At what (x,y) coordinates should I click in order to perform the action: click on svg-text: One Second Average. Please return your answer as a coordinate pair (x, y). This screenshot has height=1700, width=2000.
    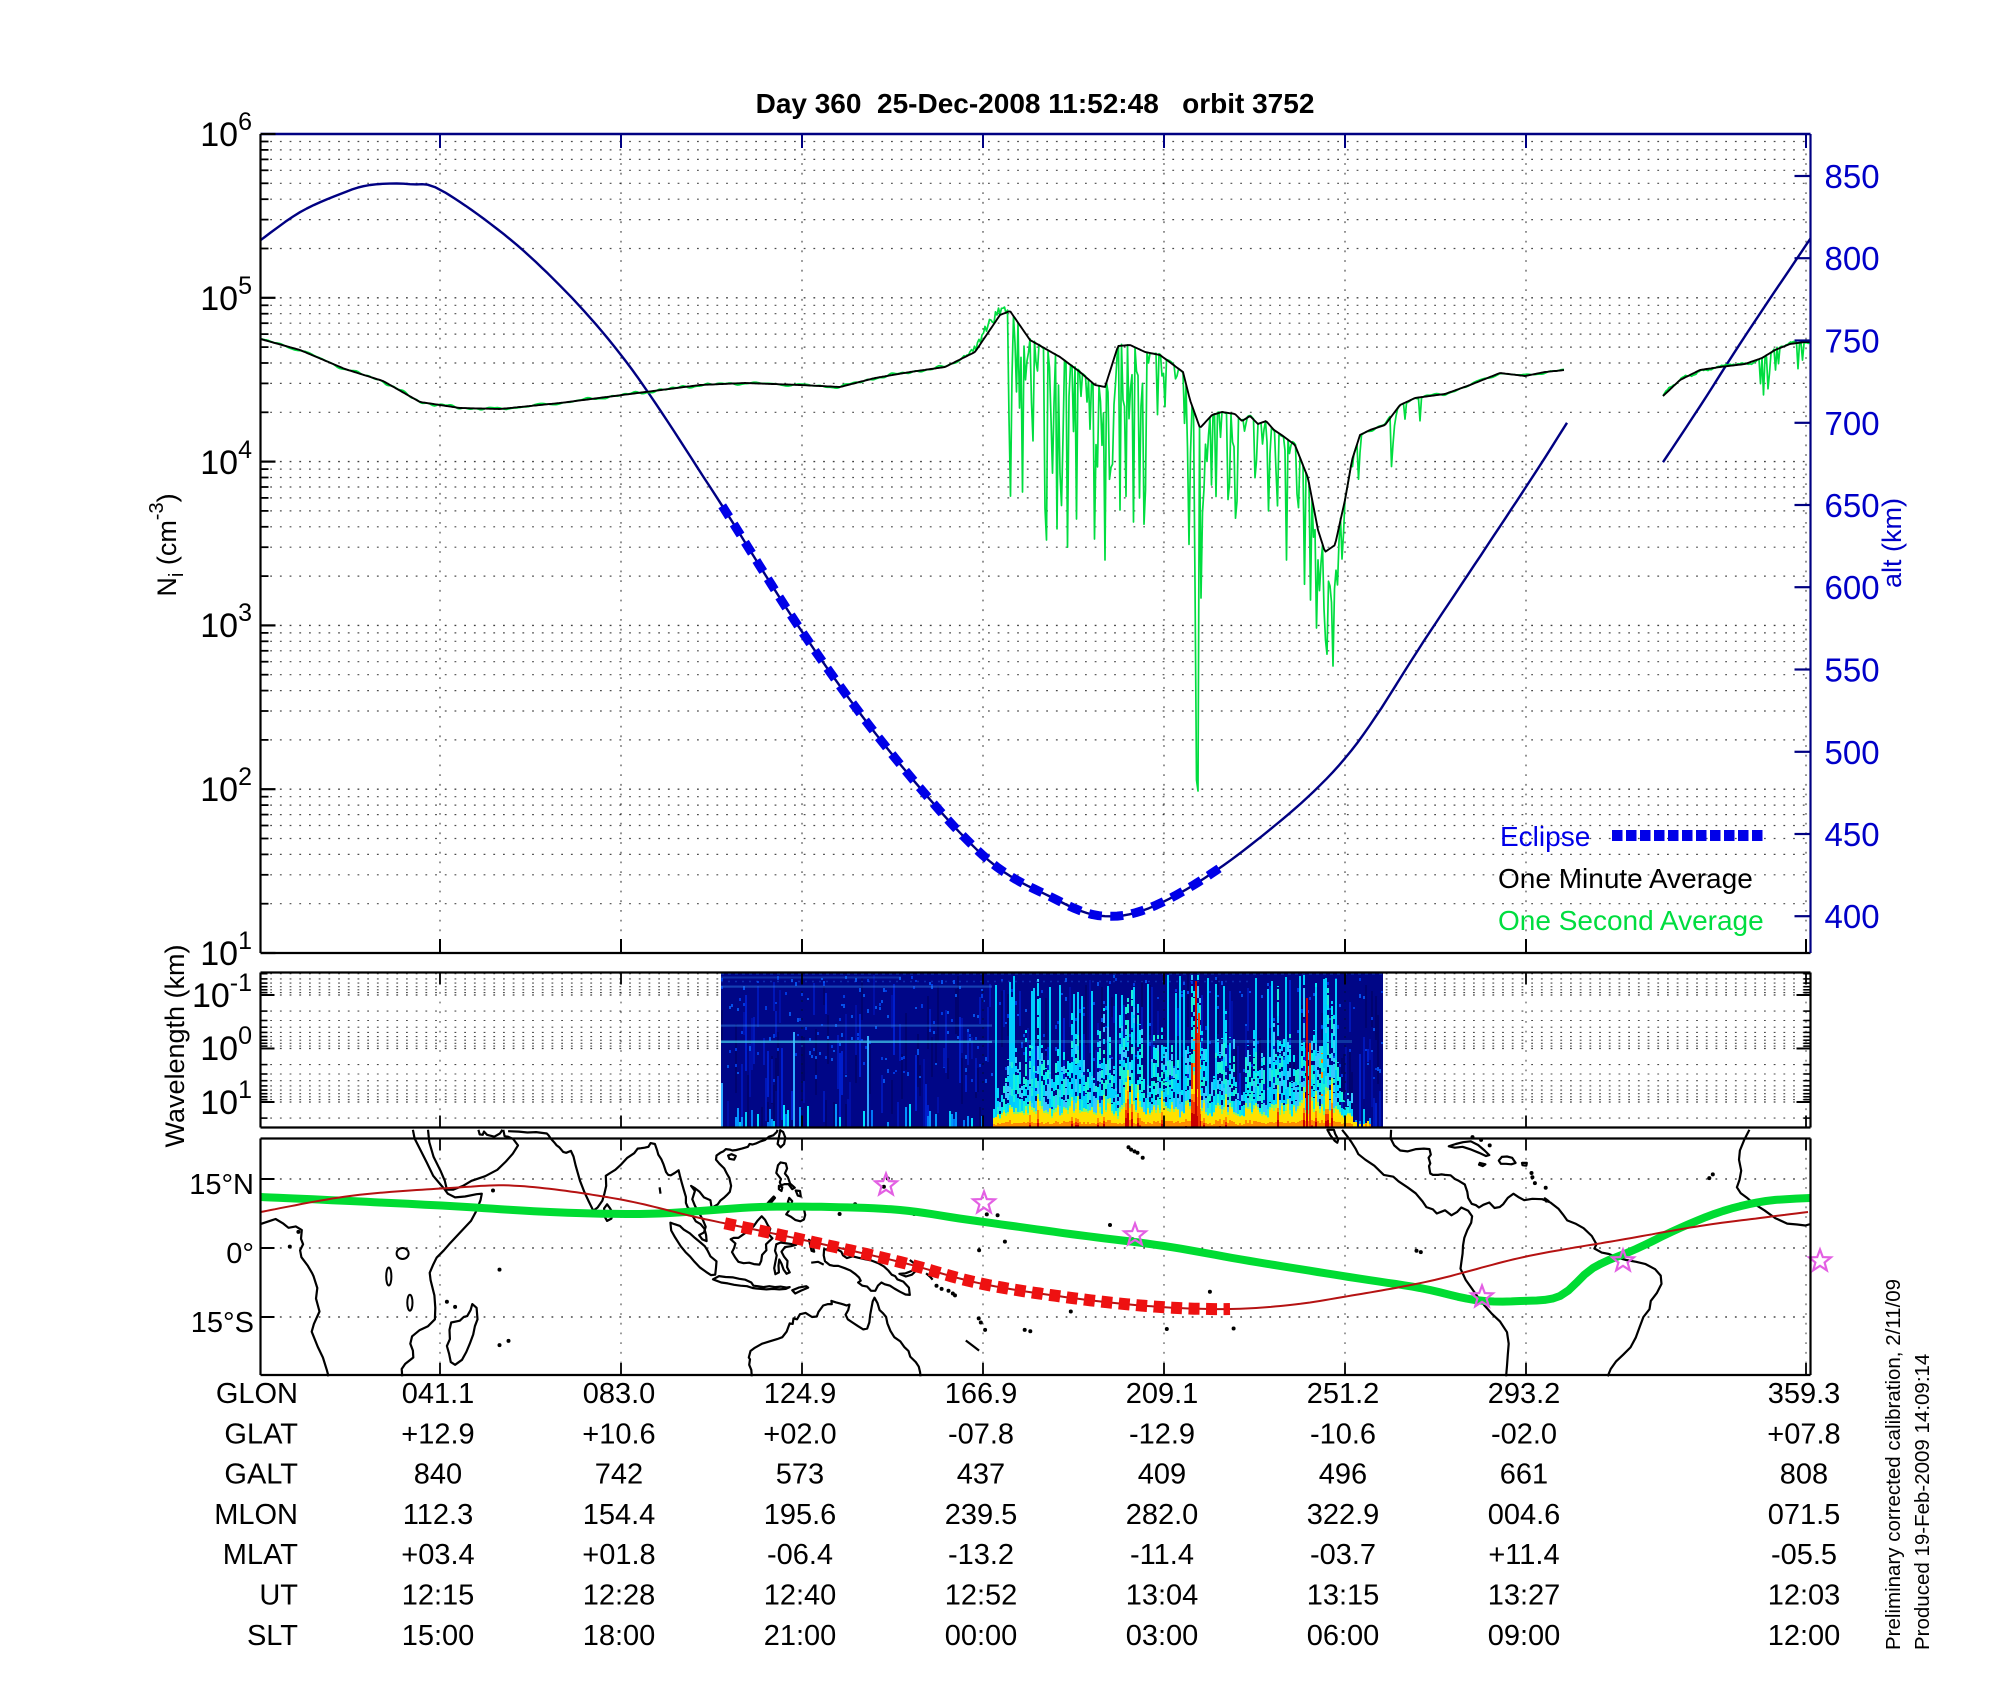
    Looking at the image, I should click on (1631, 920).